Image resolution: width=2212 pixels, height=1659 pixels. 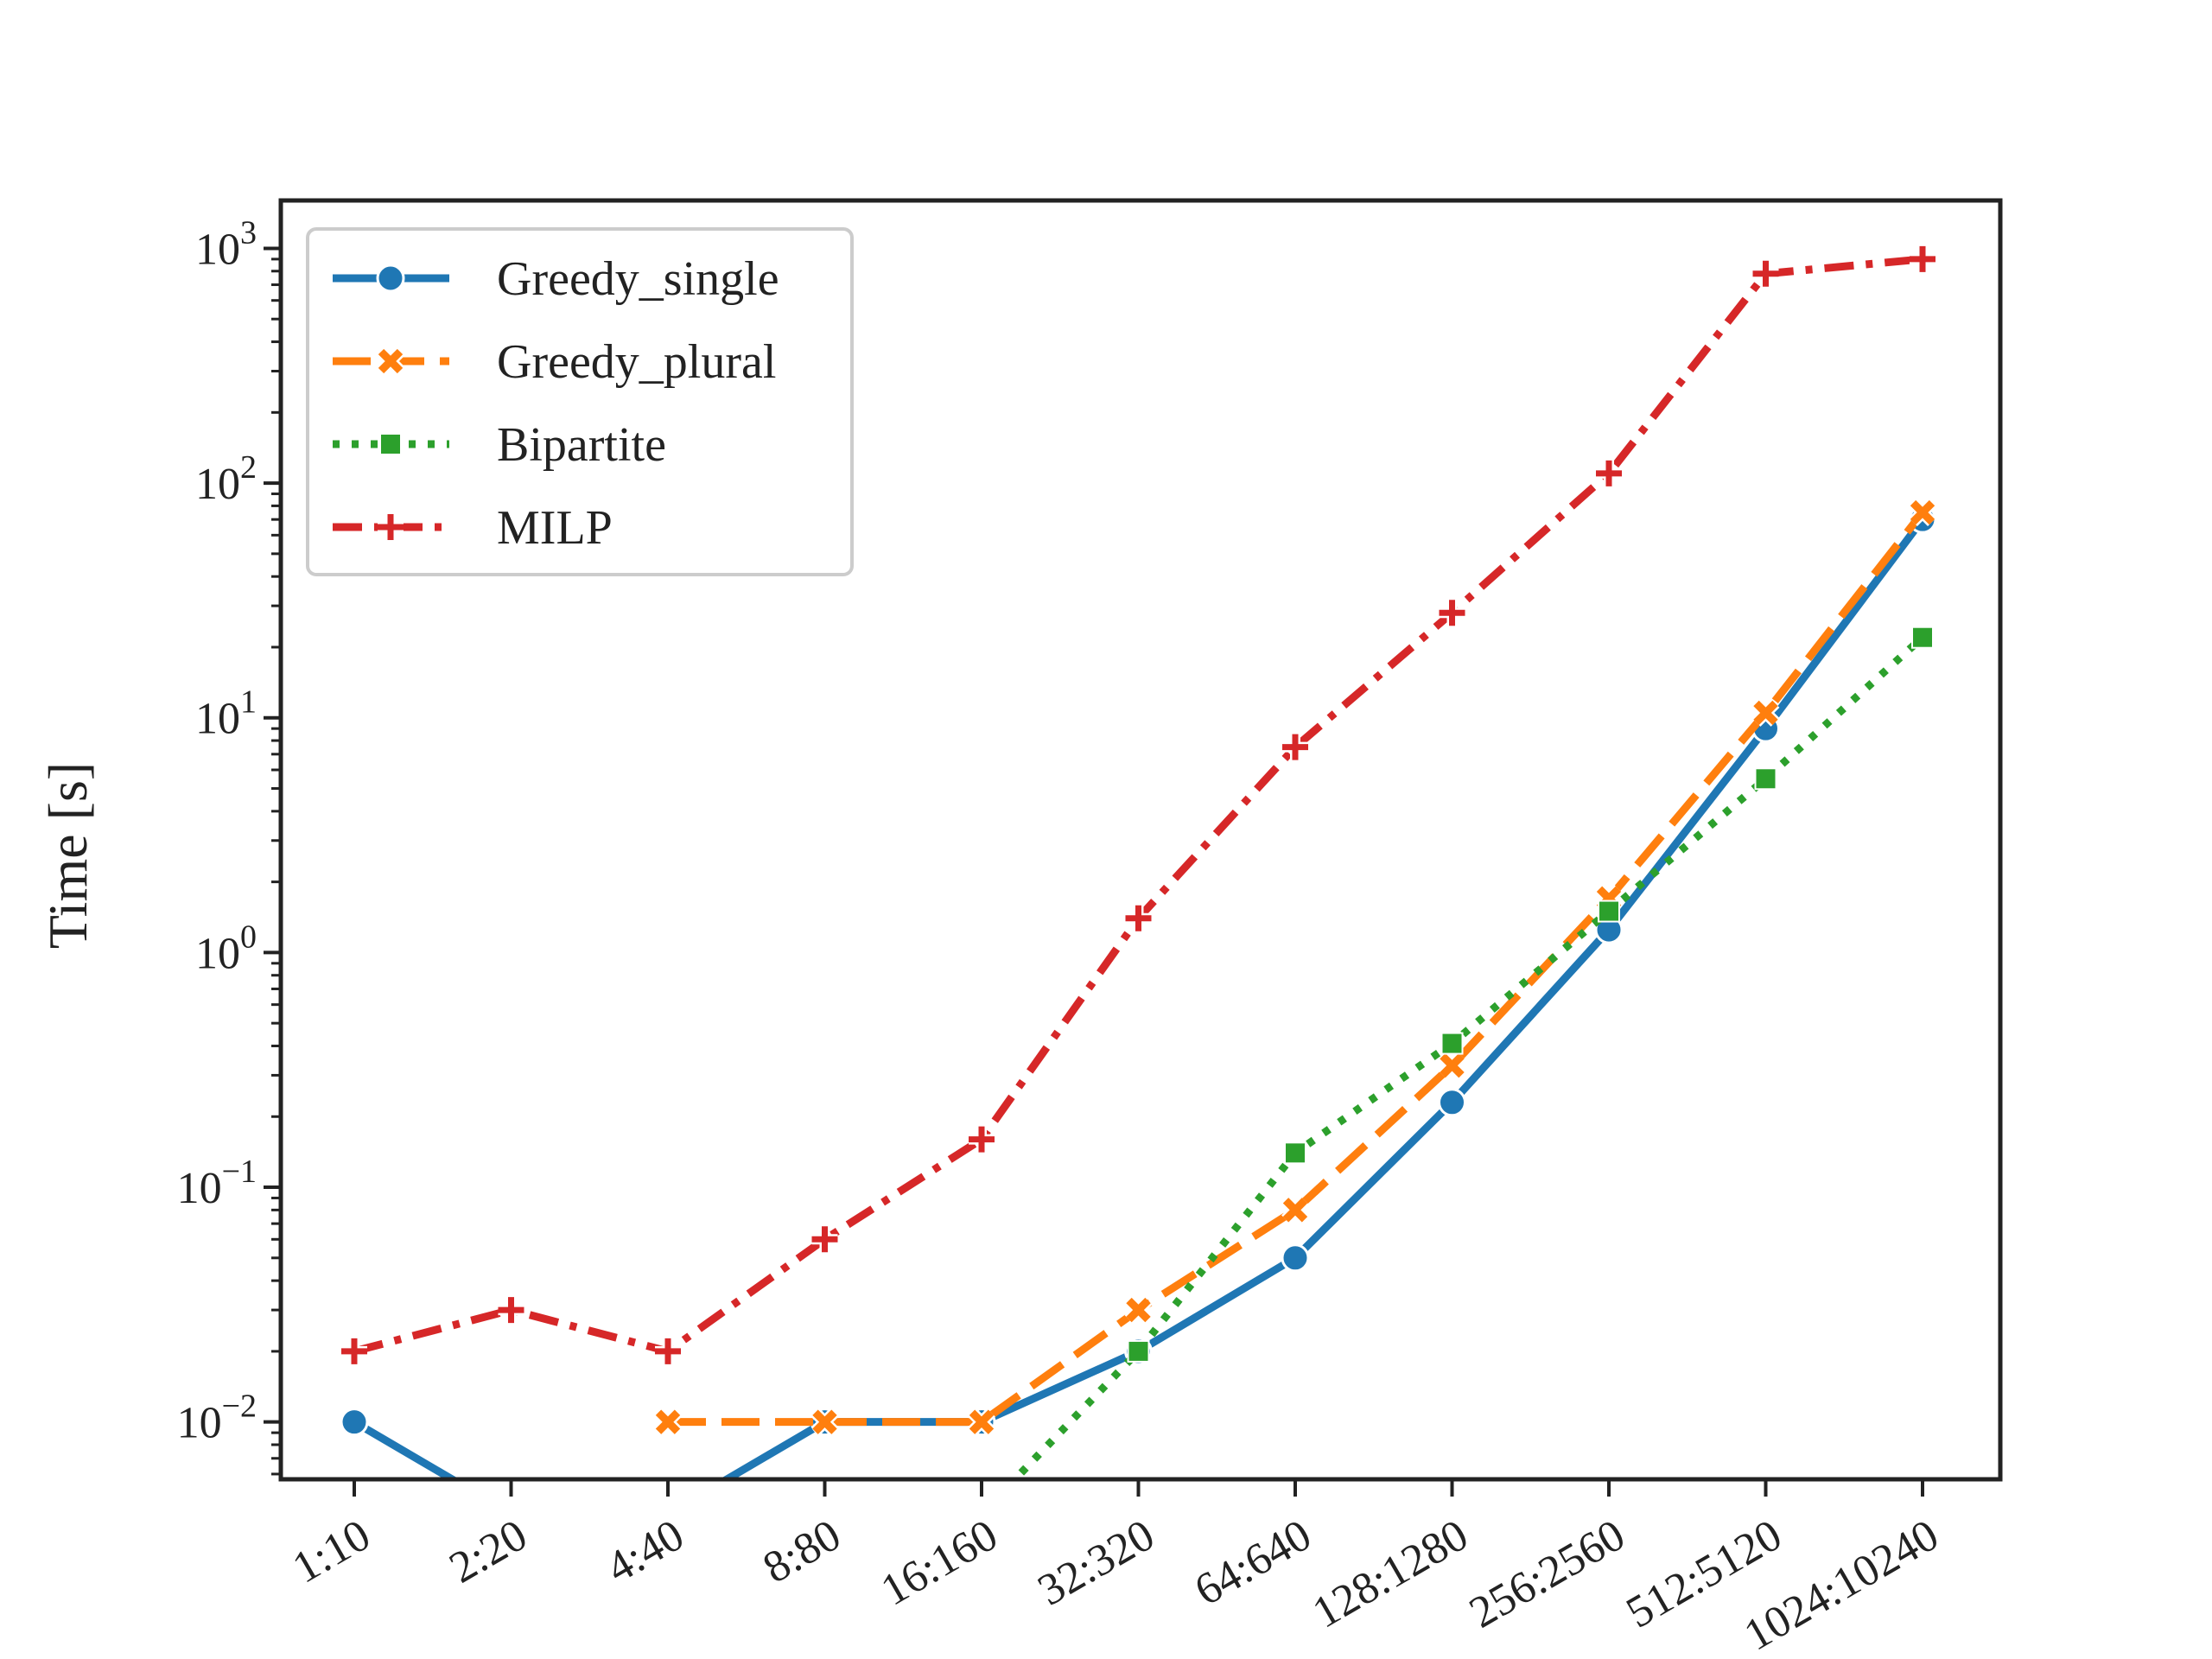 What do you see at coordinates (229, 845) in the screenshot?
I see `y-axis: 10⁻² 10⁻¹ 10⁰ 10¹ 10² 10³` at bounding box center [229, 845].